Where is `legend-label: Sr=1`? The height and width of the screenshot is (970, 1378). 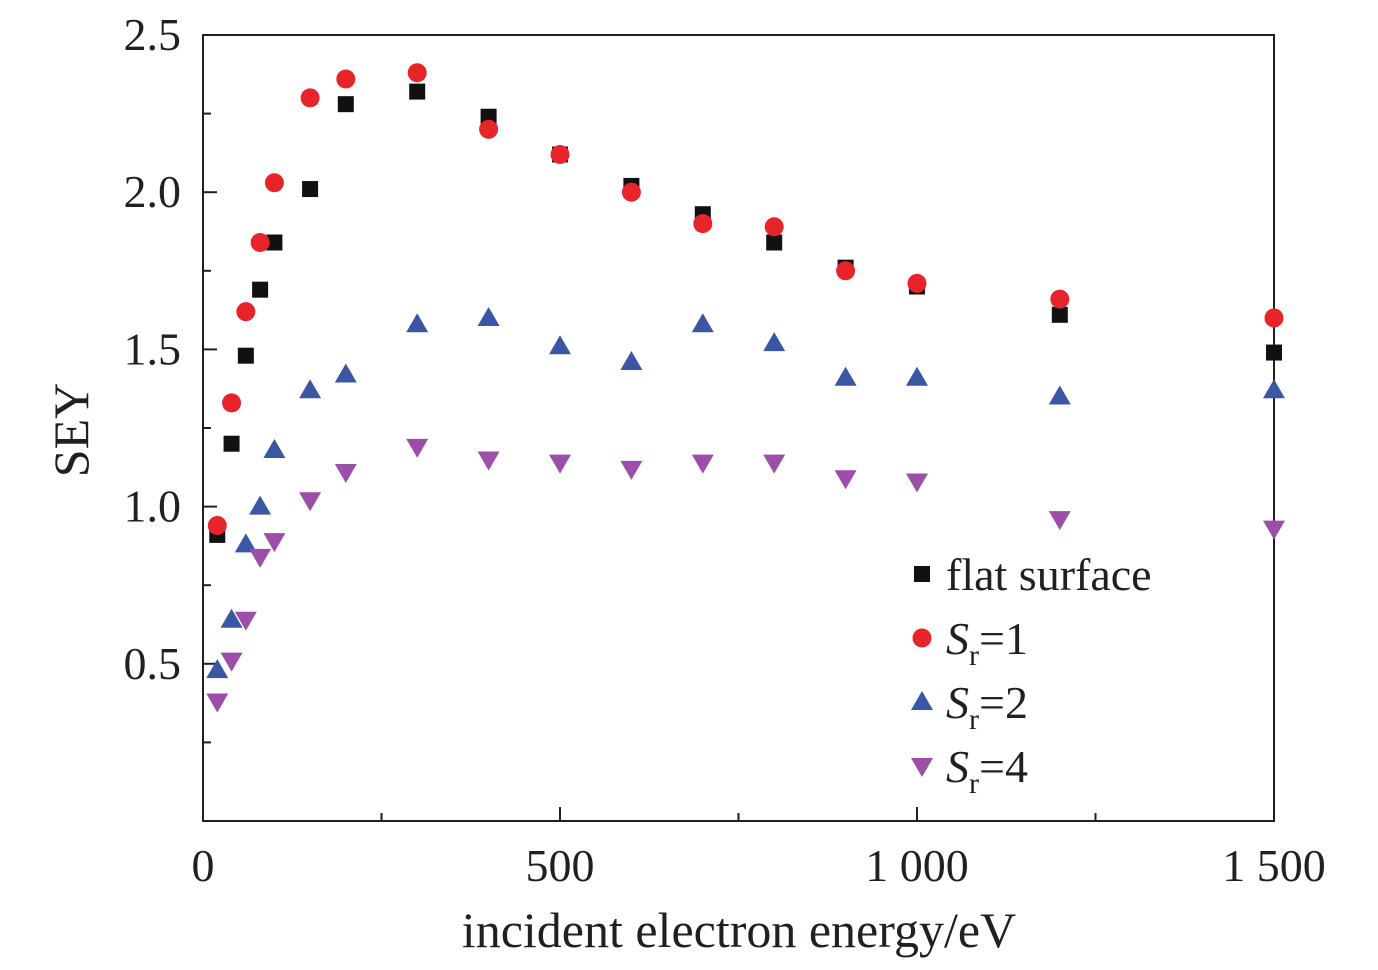
legend-label: Sr=1 is located at coordinates (987, 642).